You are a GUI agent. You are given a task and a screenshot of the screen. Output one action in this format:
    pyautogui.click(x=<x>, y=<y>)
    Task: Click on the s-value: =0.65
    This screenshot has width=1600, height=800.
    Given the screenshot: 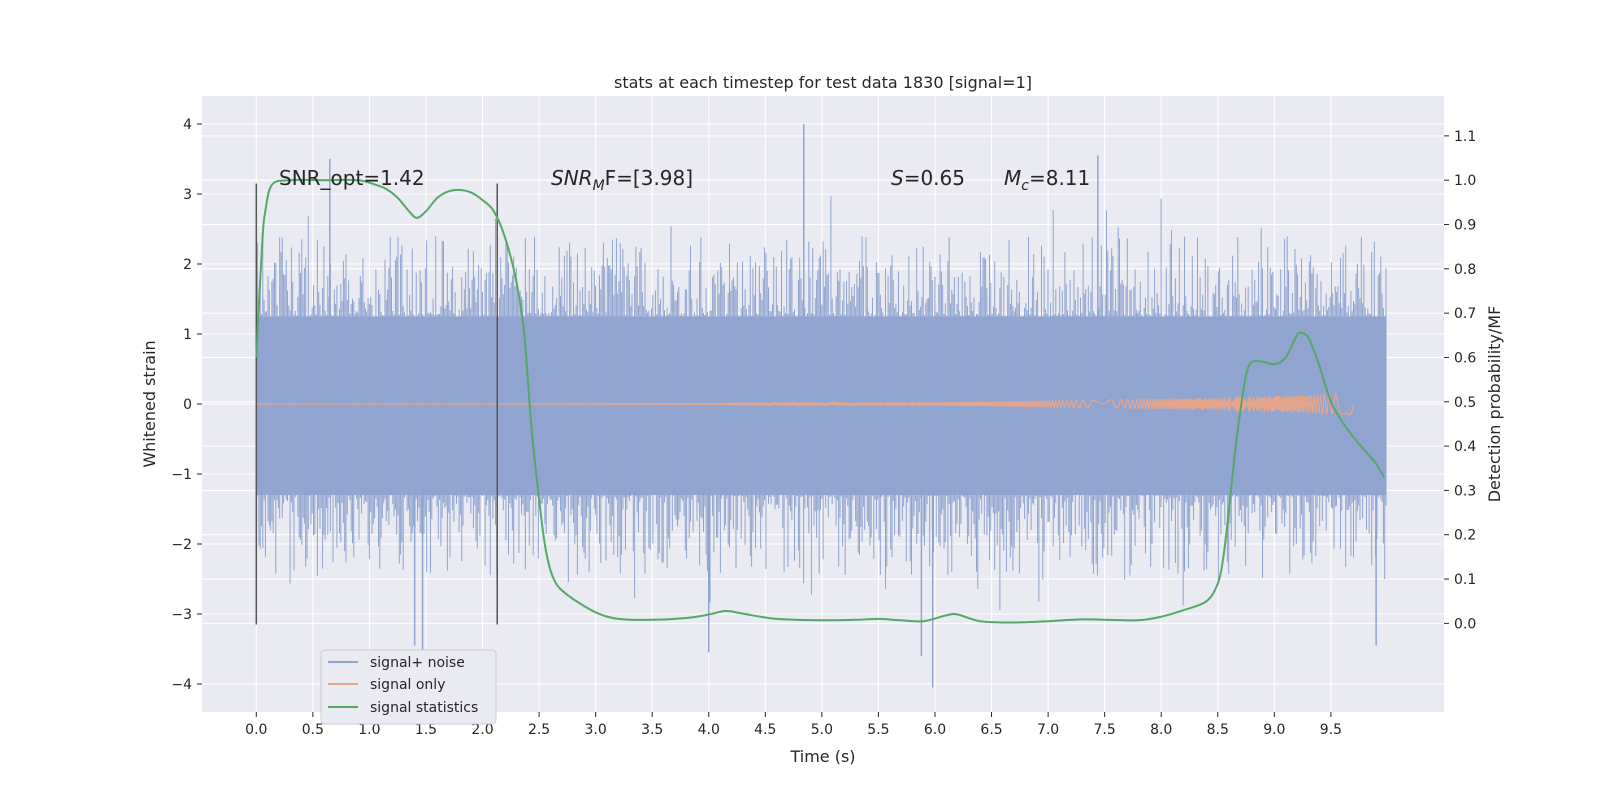 What is the action you would take?
    pyautogui.click(x=934, y=178)
    